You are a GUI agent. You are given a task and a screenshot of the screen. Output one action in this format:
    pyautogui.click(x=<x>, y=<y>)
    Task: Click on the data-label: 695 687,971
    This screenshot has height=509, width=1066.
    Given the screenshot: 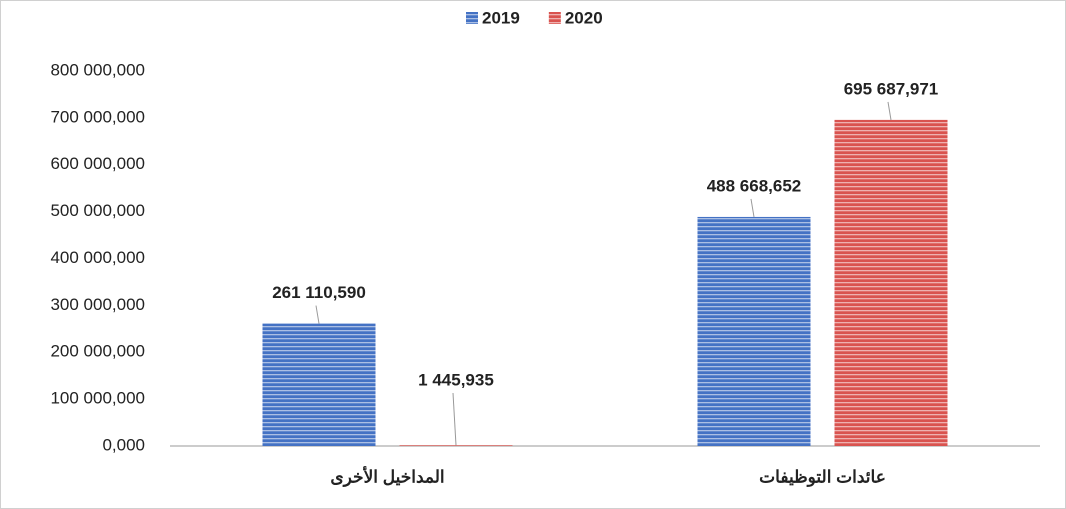 What is the action you would take?
    pyautogui.click(x=891, y=88)
    